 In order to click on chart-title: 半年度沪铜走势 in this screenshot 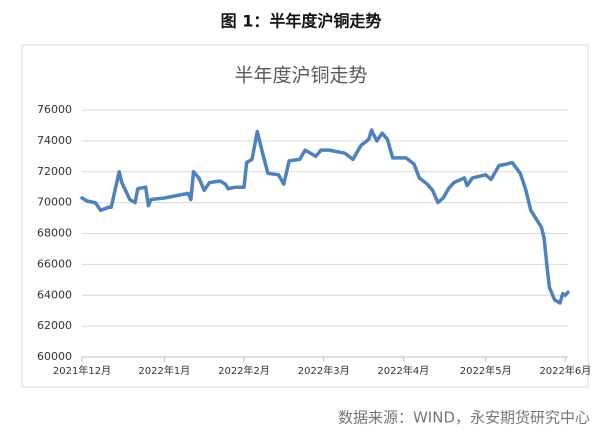, I will do `click(300, 76)`.